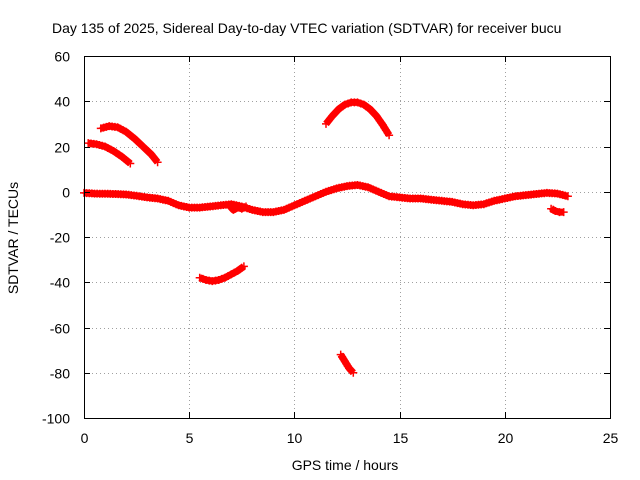  Describe the element at coordinates (295, 438) in the screenshot. I see `x-tick-label: 10` at that location.